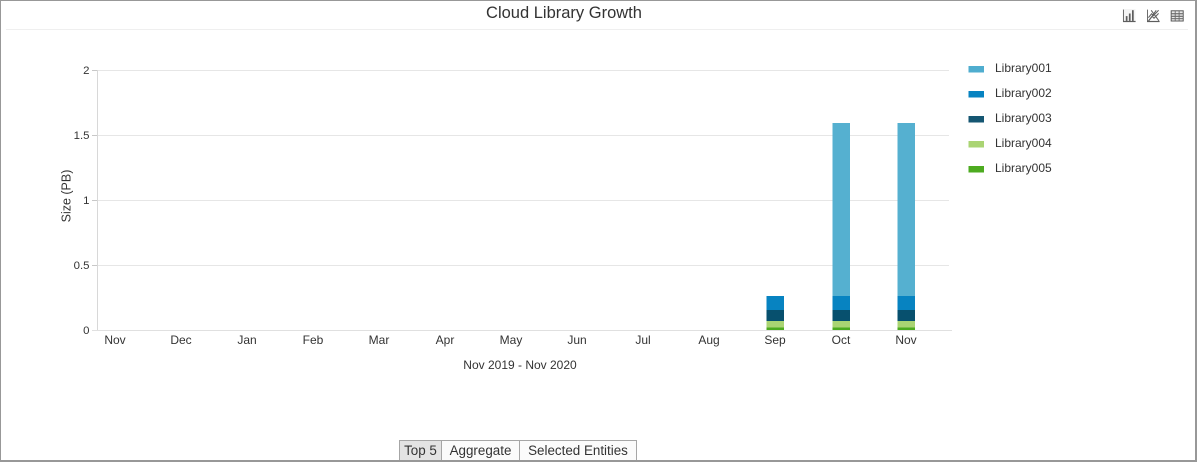  What do you see at coordinates (180, 340) in the screenshot?
I see `svg-text: Dec` at bounding box center [180, 340].